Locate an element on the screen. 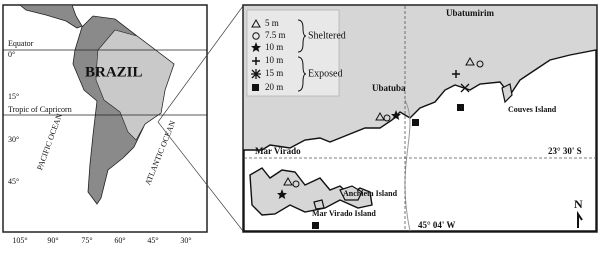  latitude-label: 0° is located at coordinates (11, 54).